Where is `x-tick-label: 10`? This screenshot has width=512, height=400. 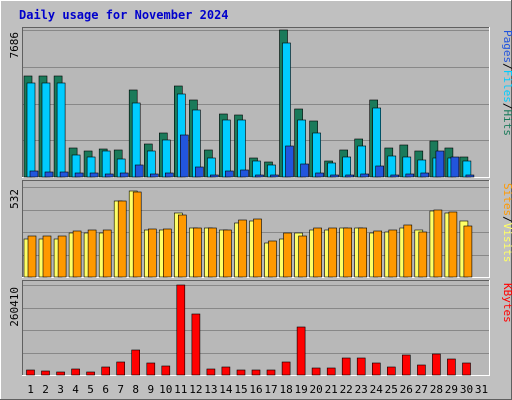
x-tick-label: 10 is located at coordinates (165, 389).